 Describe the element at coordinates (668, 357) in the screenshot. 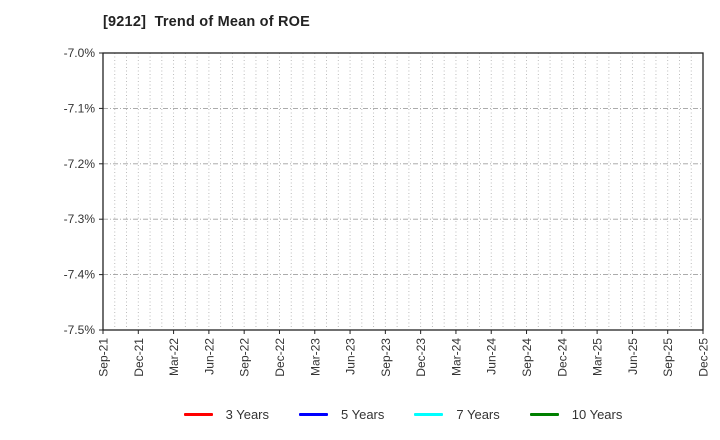

I see `x-tick-label: Sep-25` at that location.